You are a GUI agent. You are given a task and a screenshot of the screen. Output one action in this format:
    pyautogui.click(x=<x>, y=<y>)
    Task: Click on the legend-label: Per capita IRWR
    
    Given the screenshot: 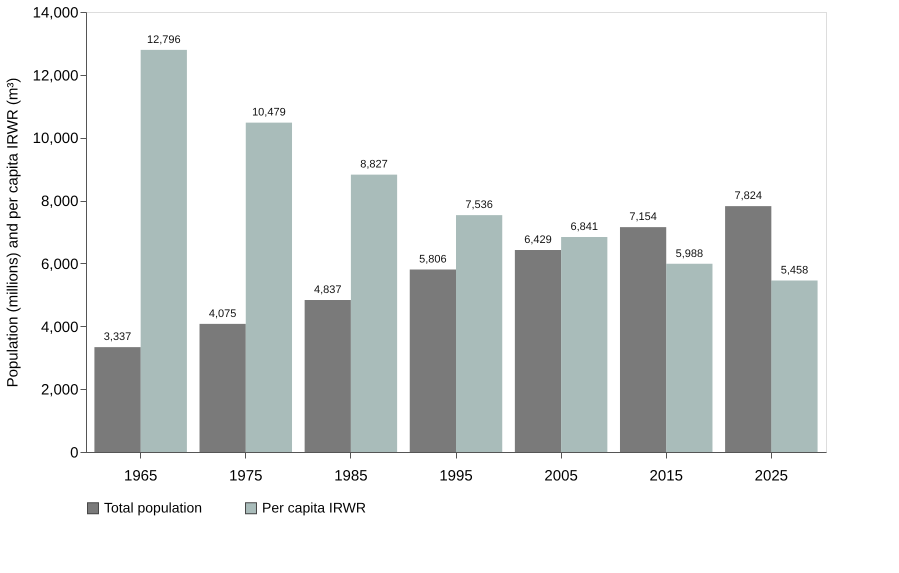 What is the action you would take?
    pyautogui.click(x=314, y=507)
    